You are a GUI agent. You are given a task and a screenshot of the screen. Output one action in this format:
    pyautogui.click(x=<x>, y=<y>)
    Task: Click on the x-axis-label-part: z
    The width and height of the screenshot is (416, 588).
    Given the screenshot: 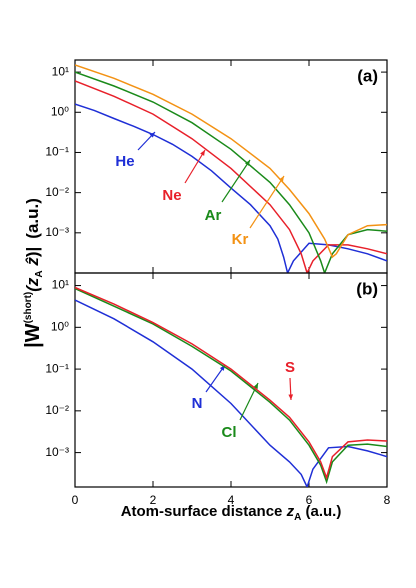 What is the action you would take?
    pyautogui.click(x=290, y=511)
    